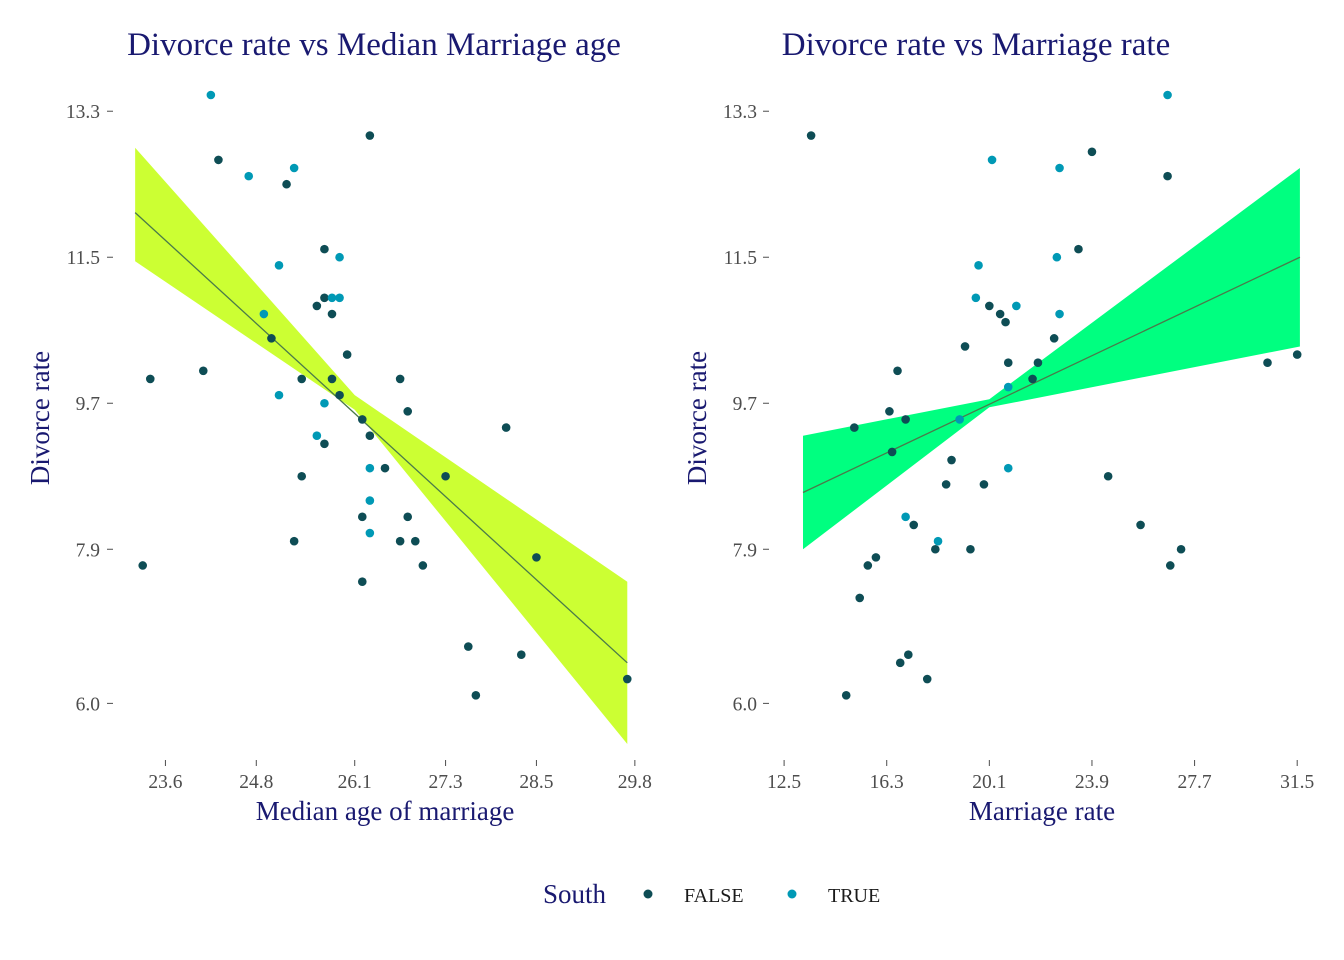  What do you see at coordinates (976, 45) in the screenshot?
I see `chart-title: Divorce rate vs Marriage rate` at bounding box center [976, 45].